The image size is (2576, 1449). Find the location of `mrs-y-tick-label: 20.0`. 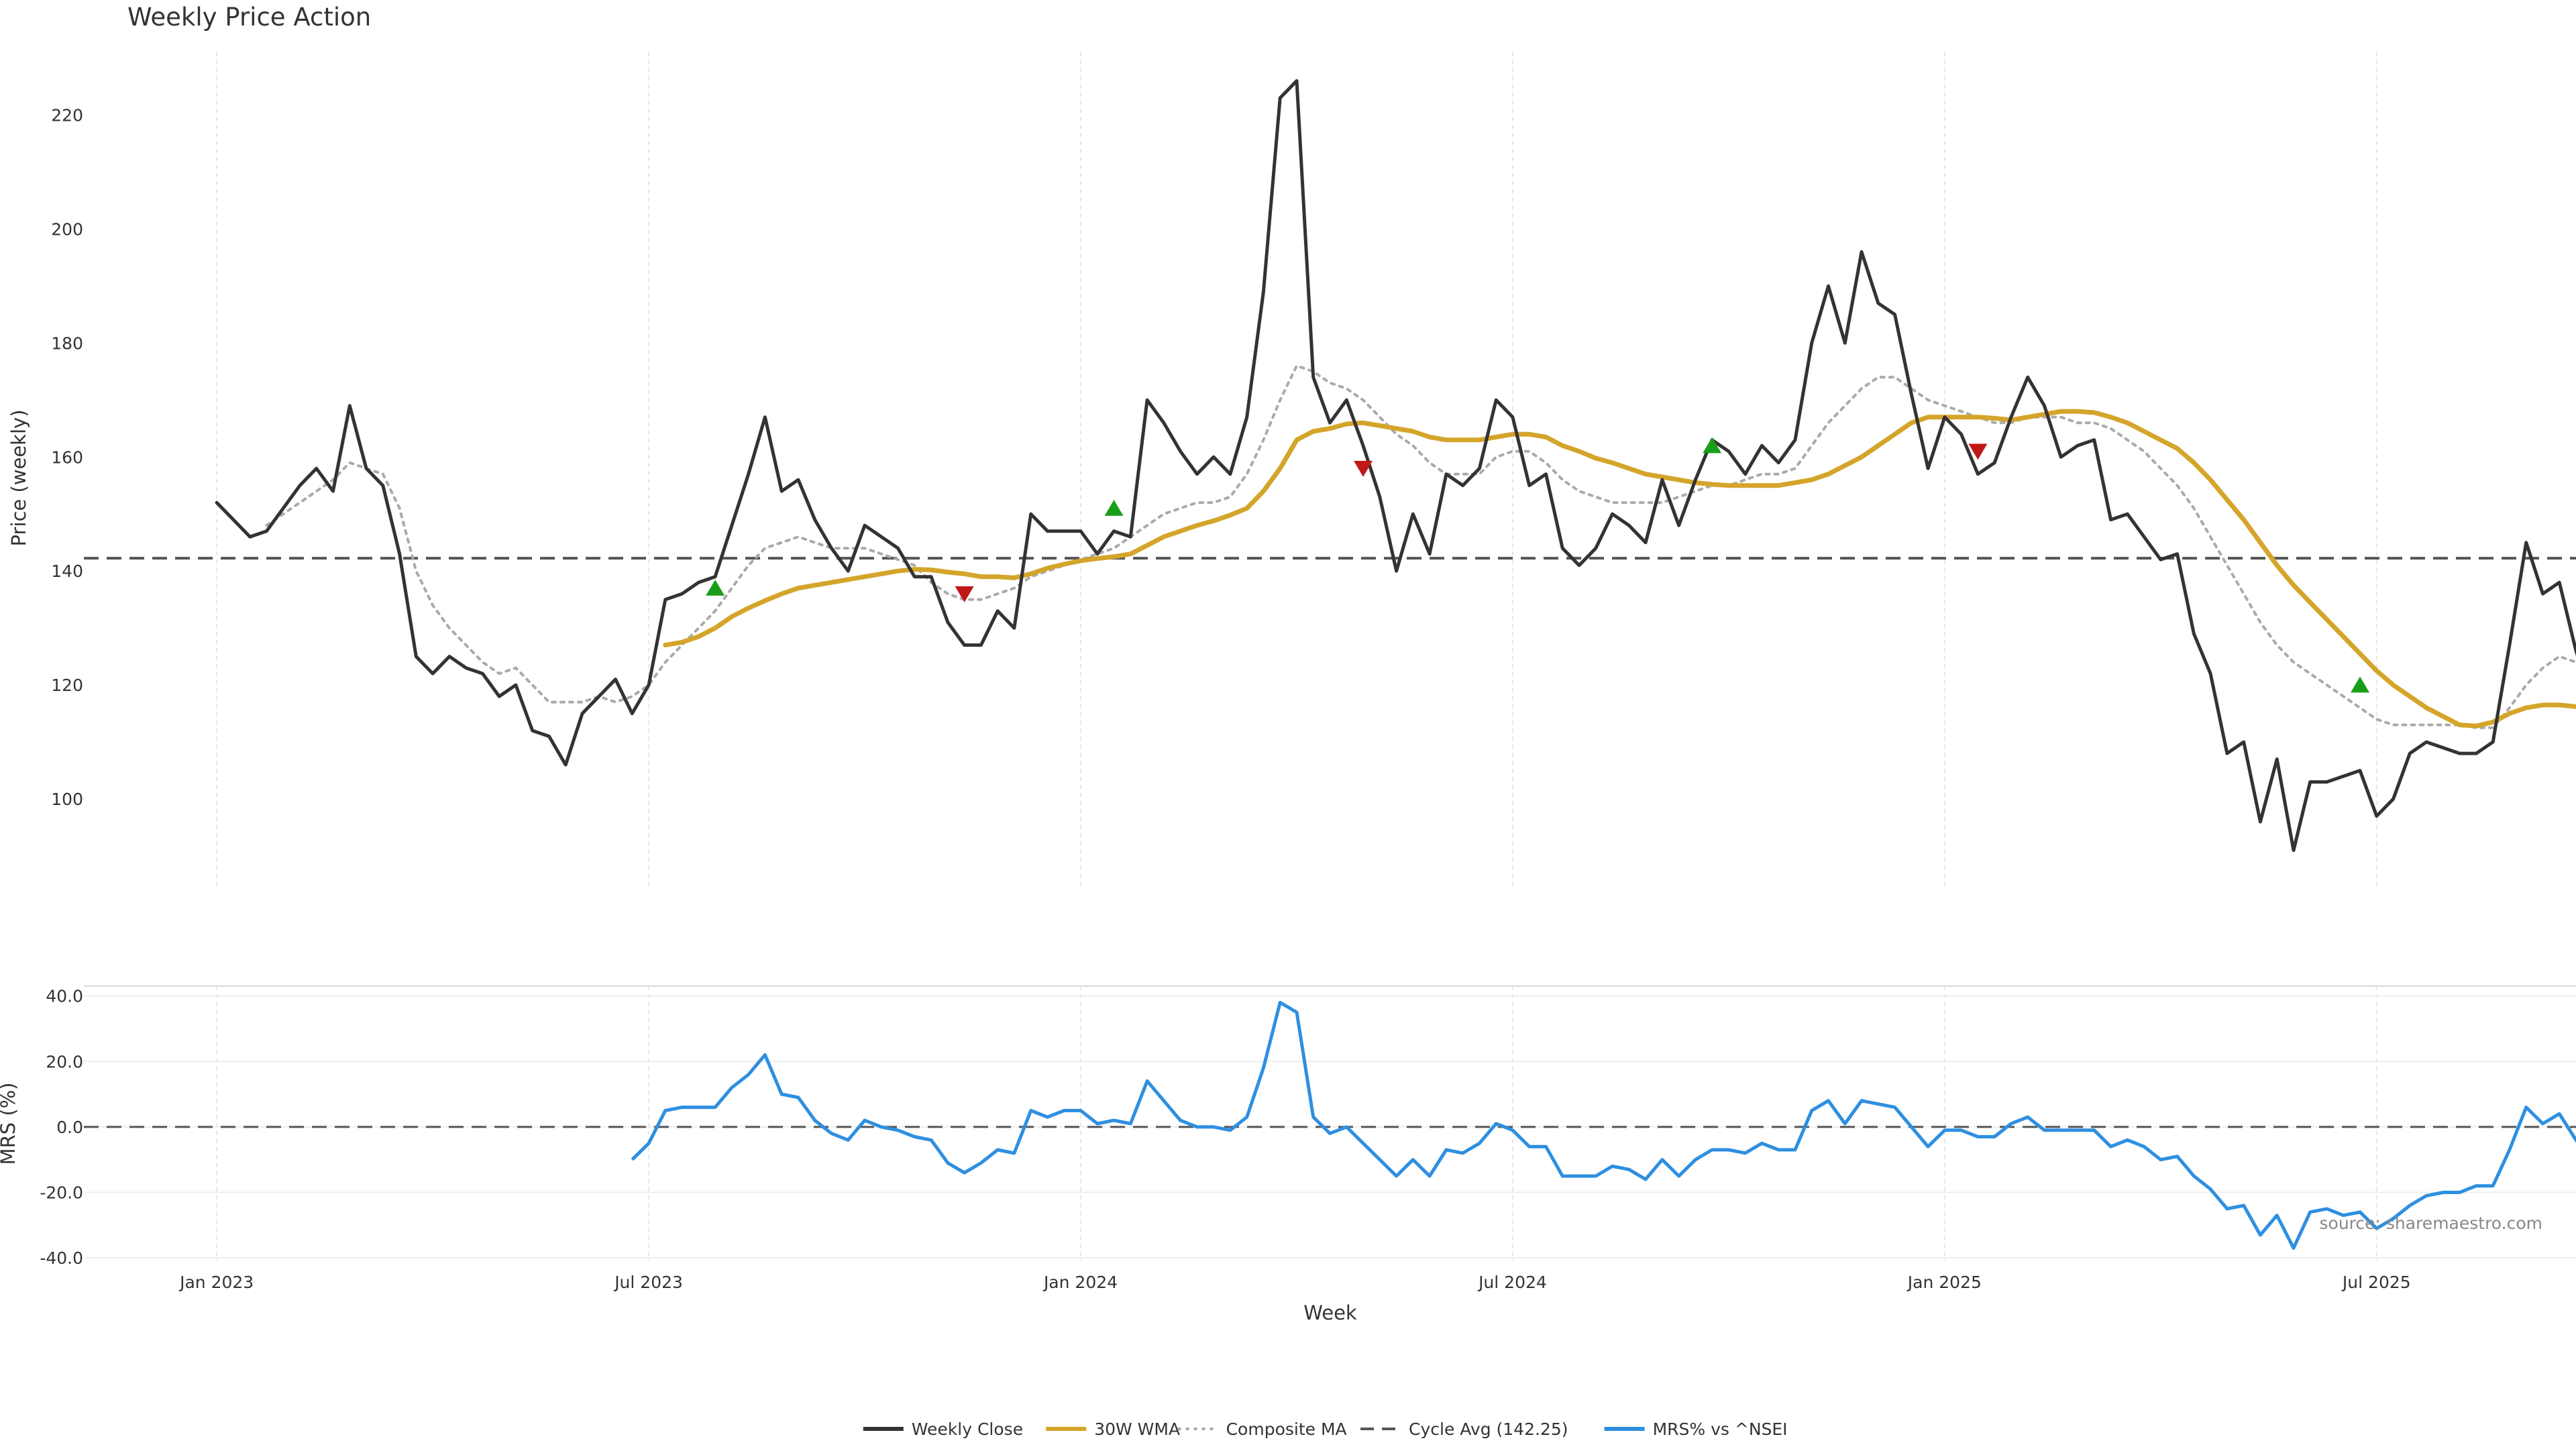

mrs-y-tick-label: 20.0 is located at coordinates (64, 1061).